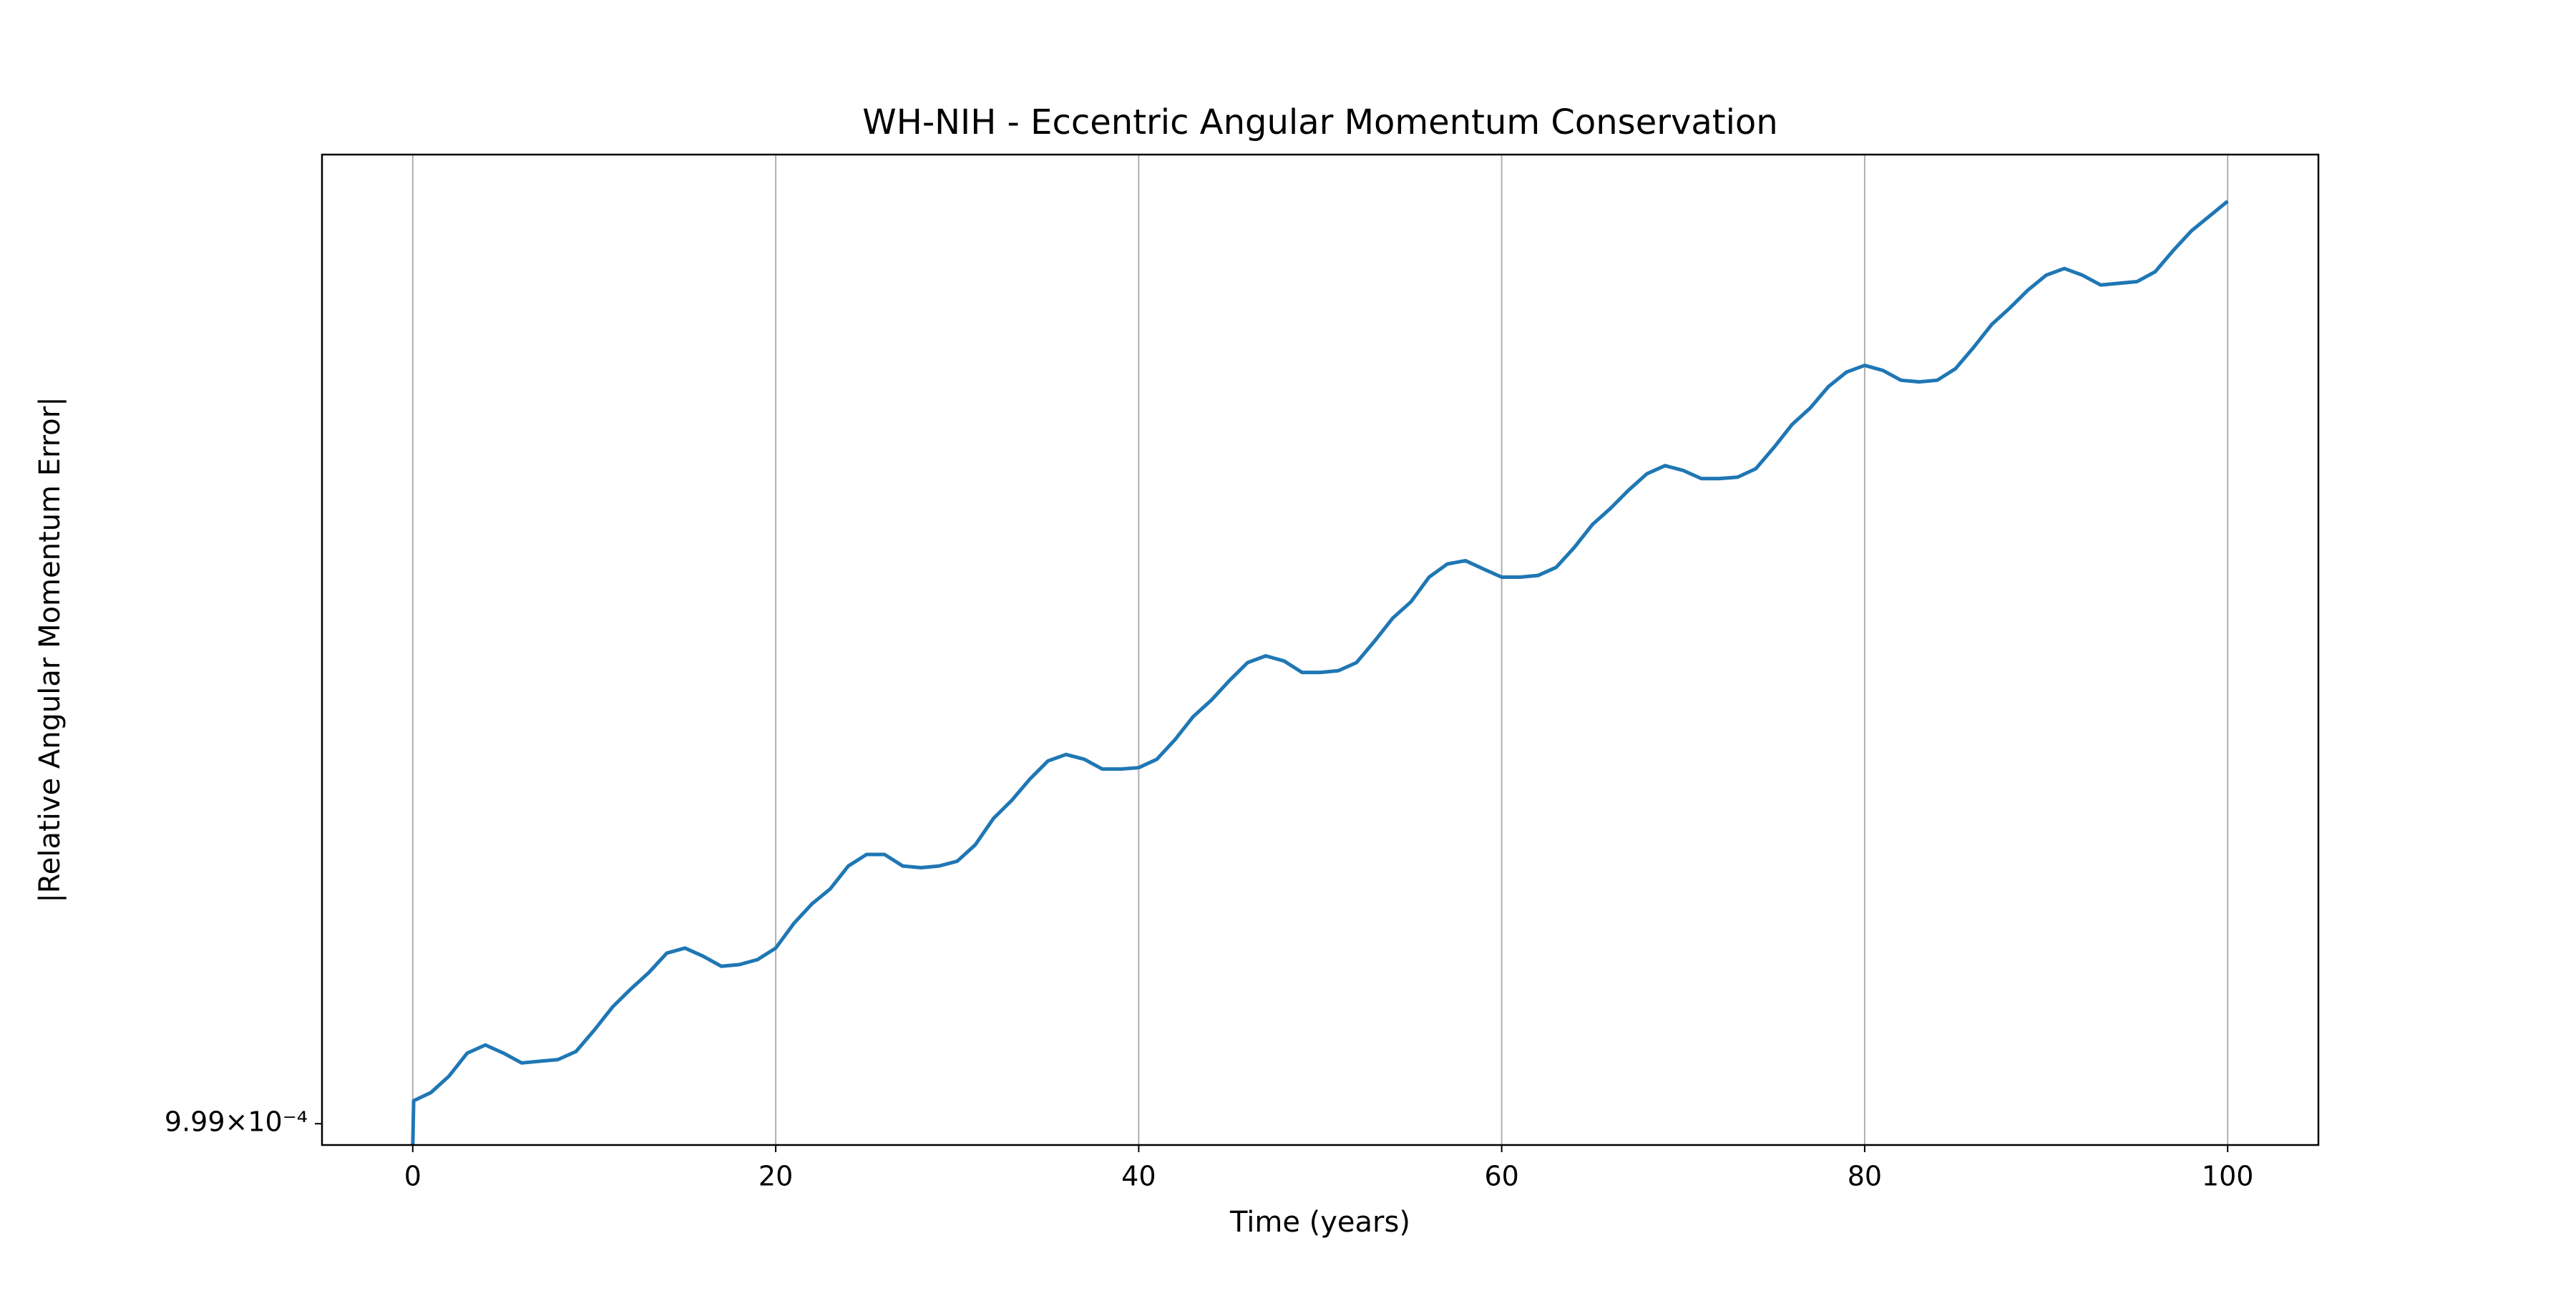  Describe the element at coordinates (1319, 1222) in the screenshot. I see `x-axis-label: Time (years)` at that location.